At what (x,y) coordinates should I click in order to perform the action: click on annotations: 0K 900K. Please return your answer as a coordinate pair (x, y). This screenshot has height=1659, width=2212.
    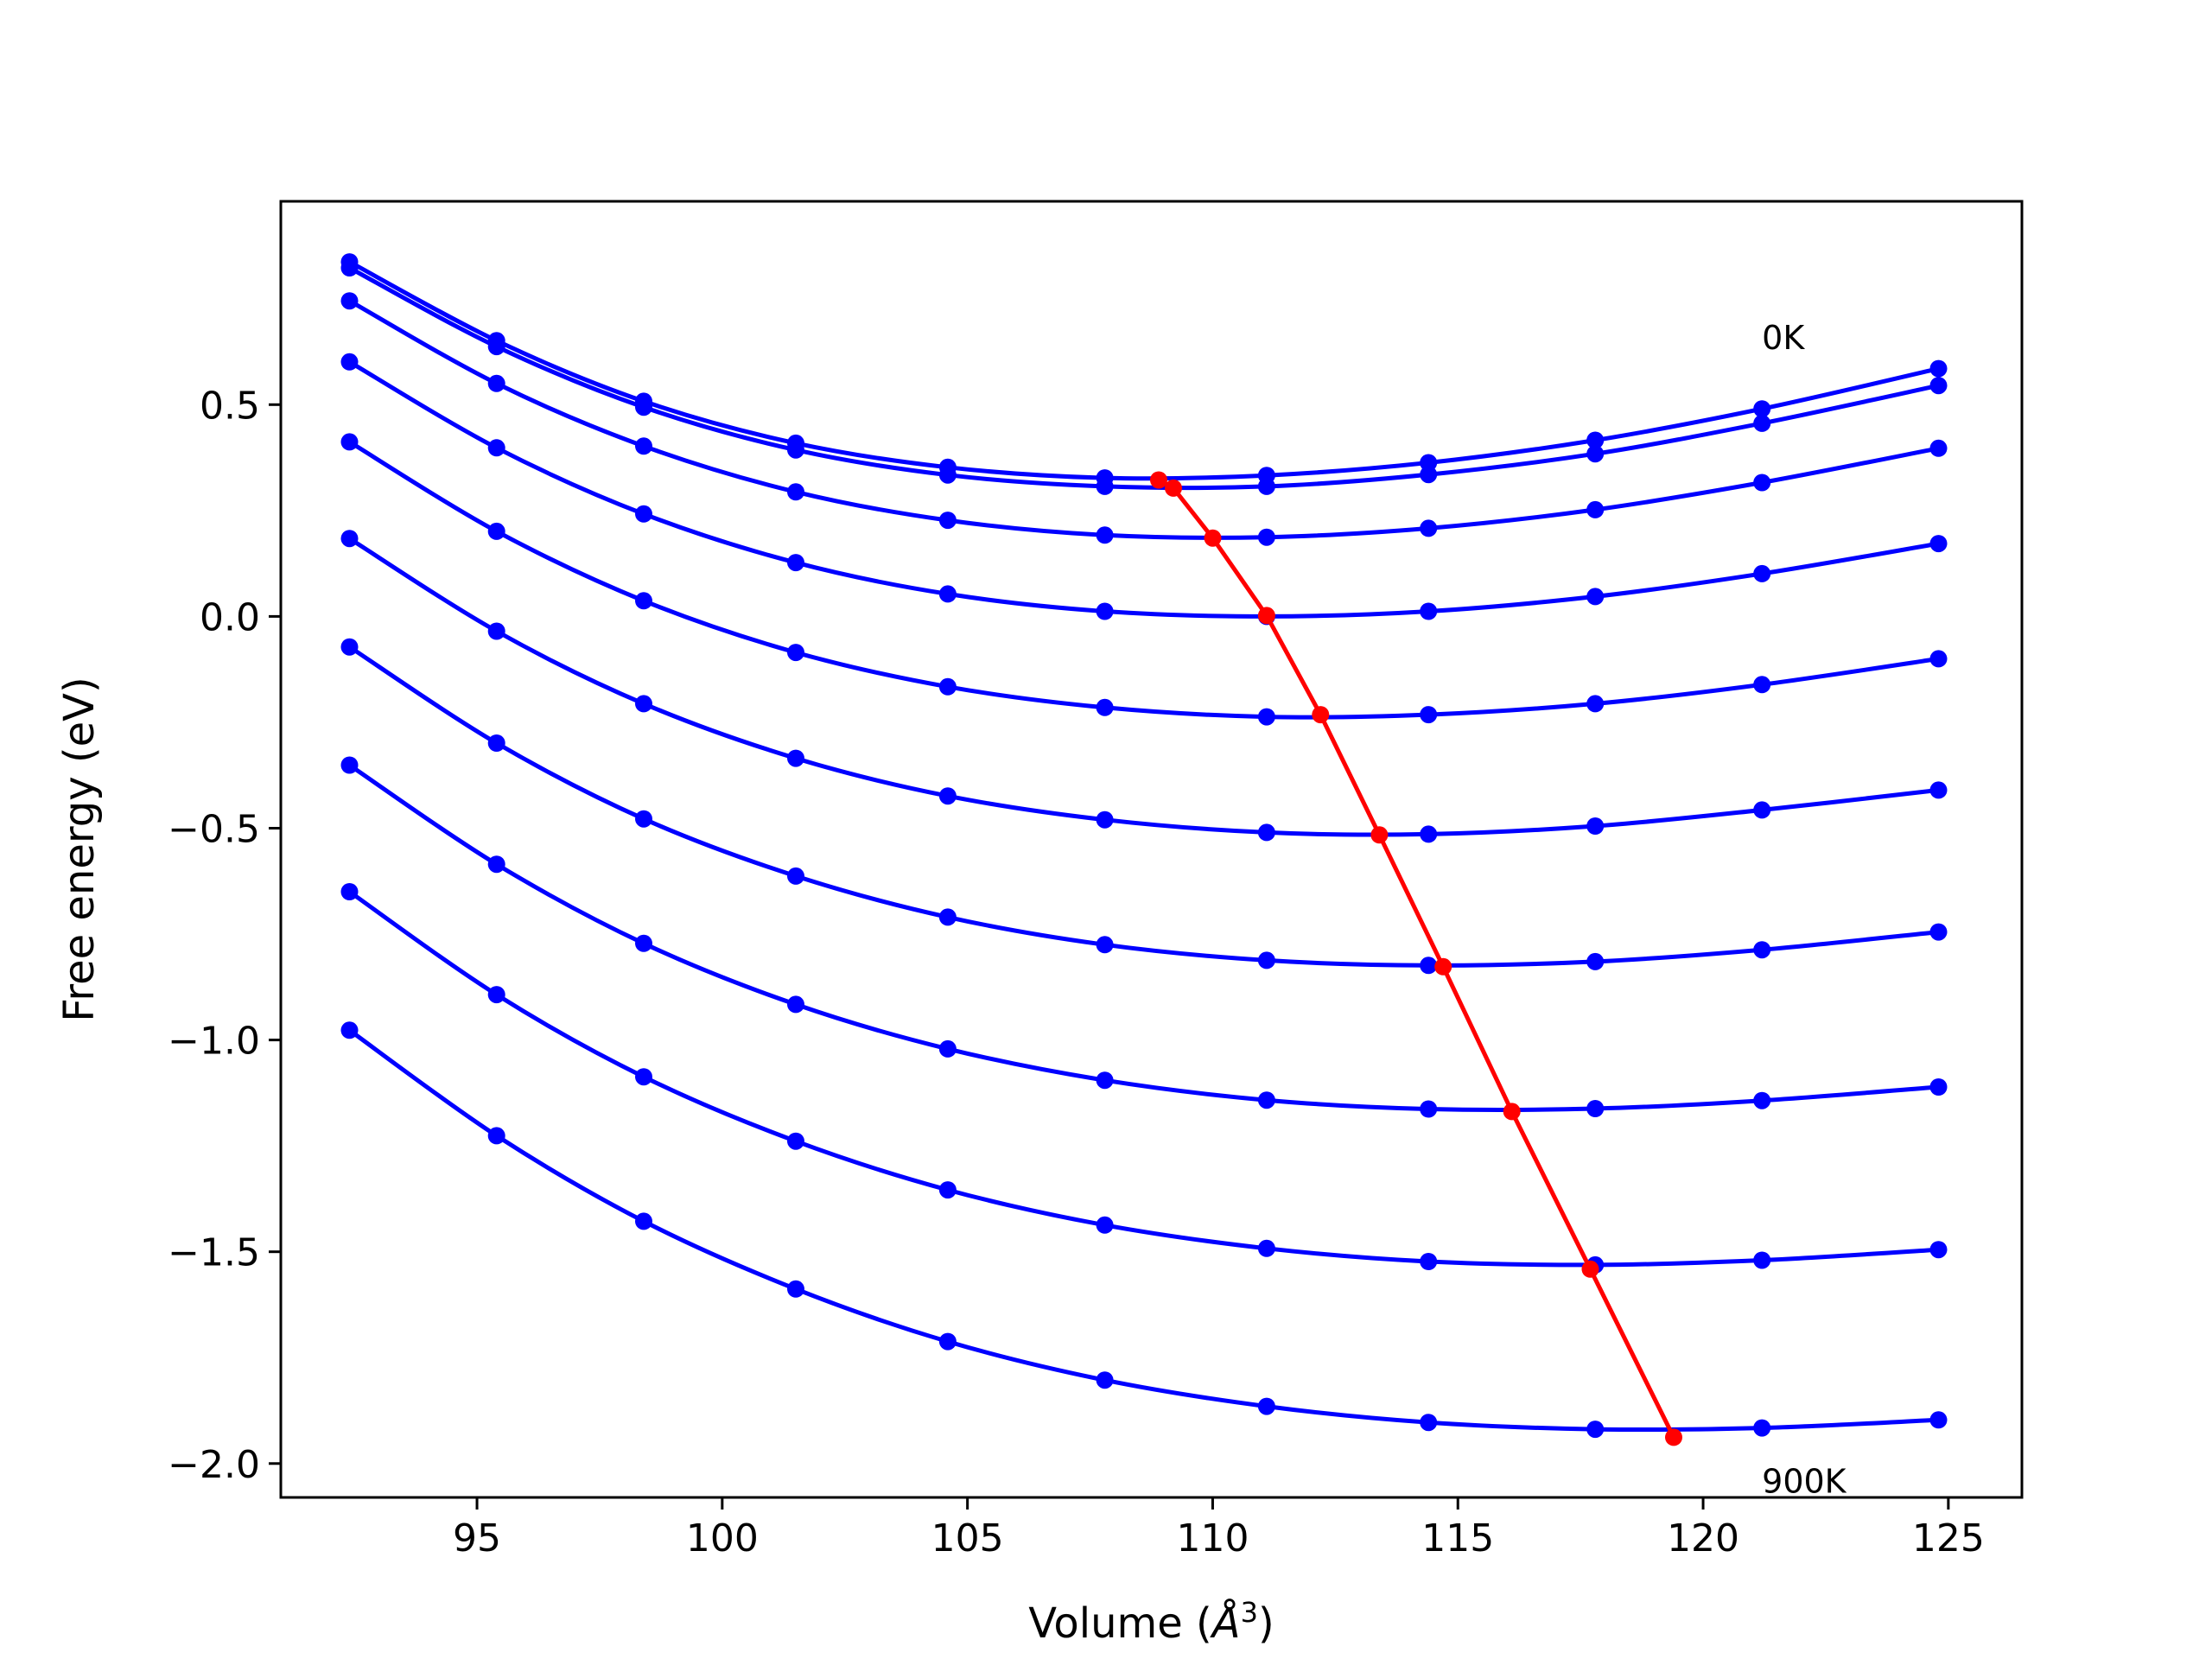
    Looking at the image, I should click on (1804, 910).